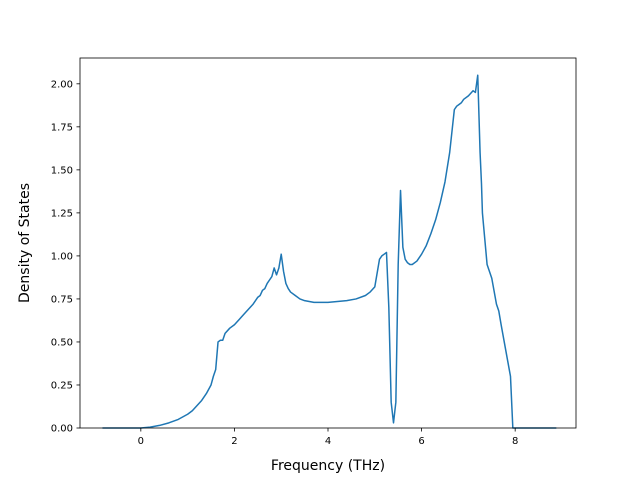  Describe the element at coordinates (62, 299) in the screenshot. I see `y-tick-label: 0.75` at that location.